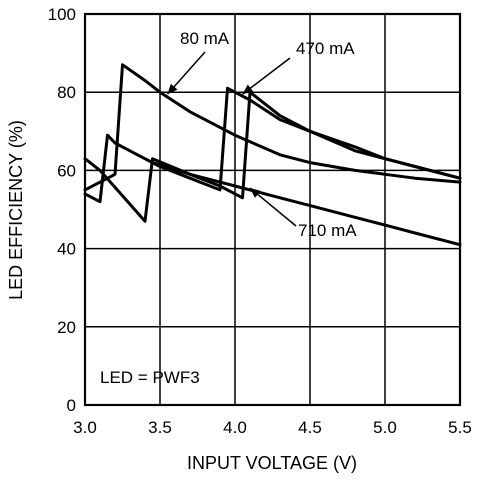  Describe the element at coordinates (16, 210) in the screenshot. I see `y-axis-title: LED EFFICIENCY (%)` at that location.